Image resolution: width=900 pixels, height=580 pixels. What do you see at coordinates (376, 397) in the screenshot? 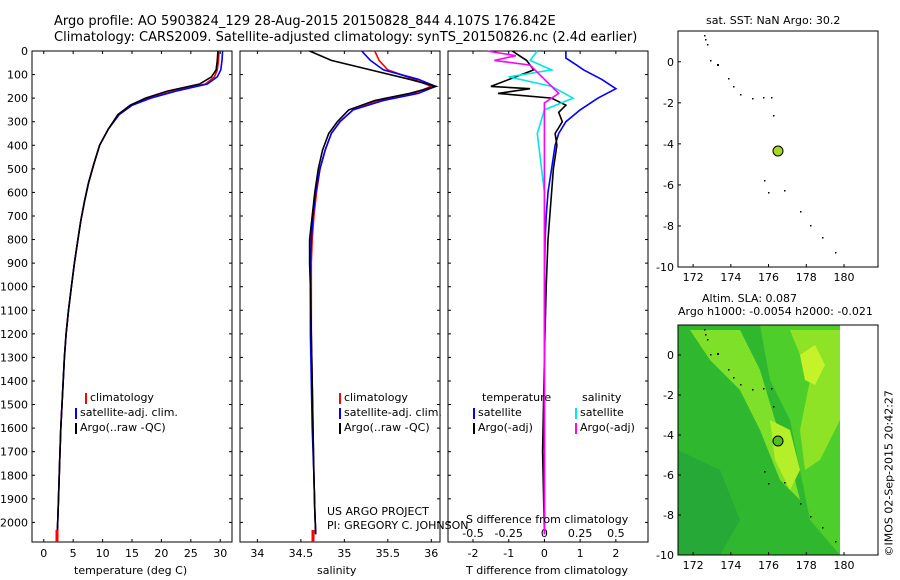
I see `sal-legend-clim: climatology` at bounding box center [376, 397].